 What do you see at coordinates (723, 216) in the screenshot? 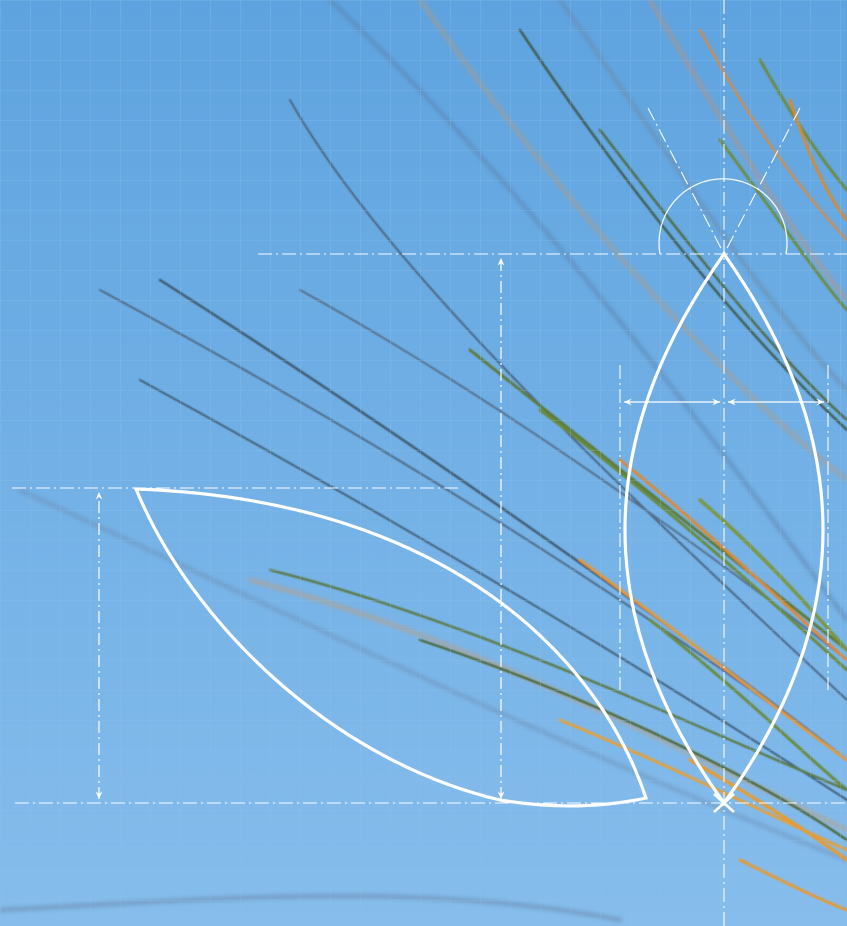
I see `apex-angle-arc` at bounding box center [723, 216].